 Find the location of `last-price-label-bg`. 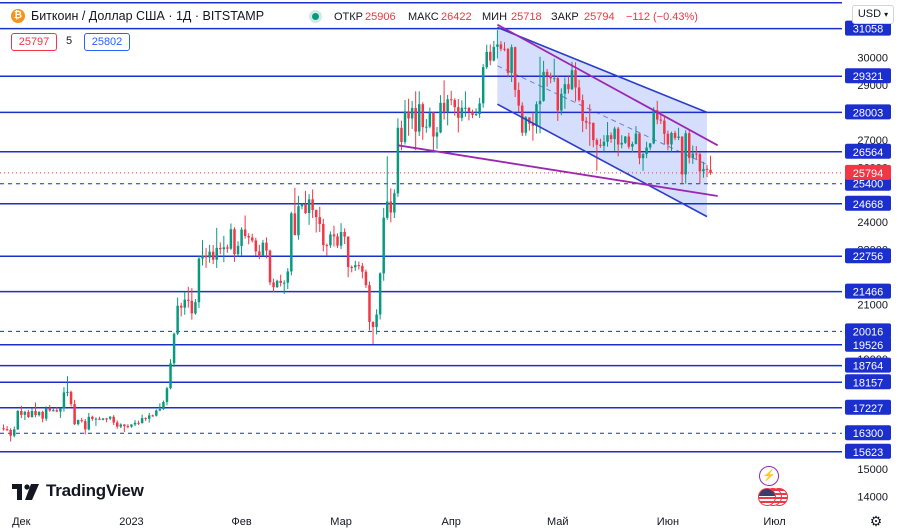

last-price-label-bg is located at coordinates (868, 172).